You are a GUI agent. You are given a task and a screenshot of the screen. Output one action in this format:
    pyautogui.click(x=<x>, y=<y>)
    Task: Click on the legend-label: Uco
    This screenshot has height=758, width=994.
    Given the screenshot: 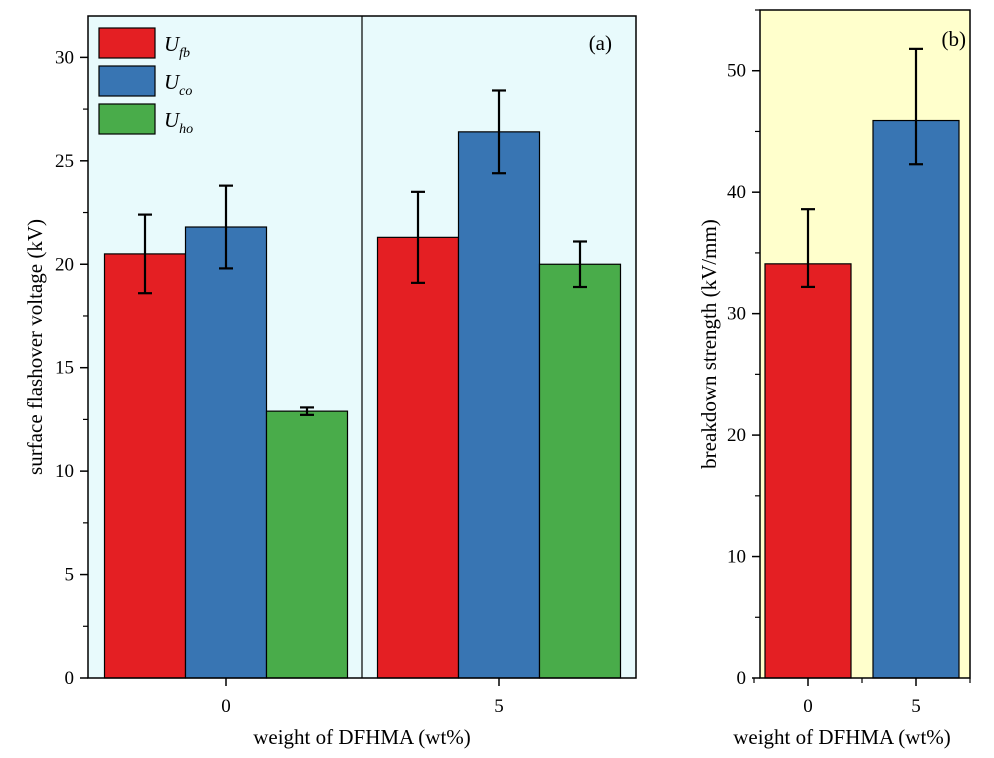 What is the action you would take?
    pyautogui.click(x=178, y=84)
    